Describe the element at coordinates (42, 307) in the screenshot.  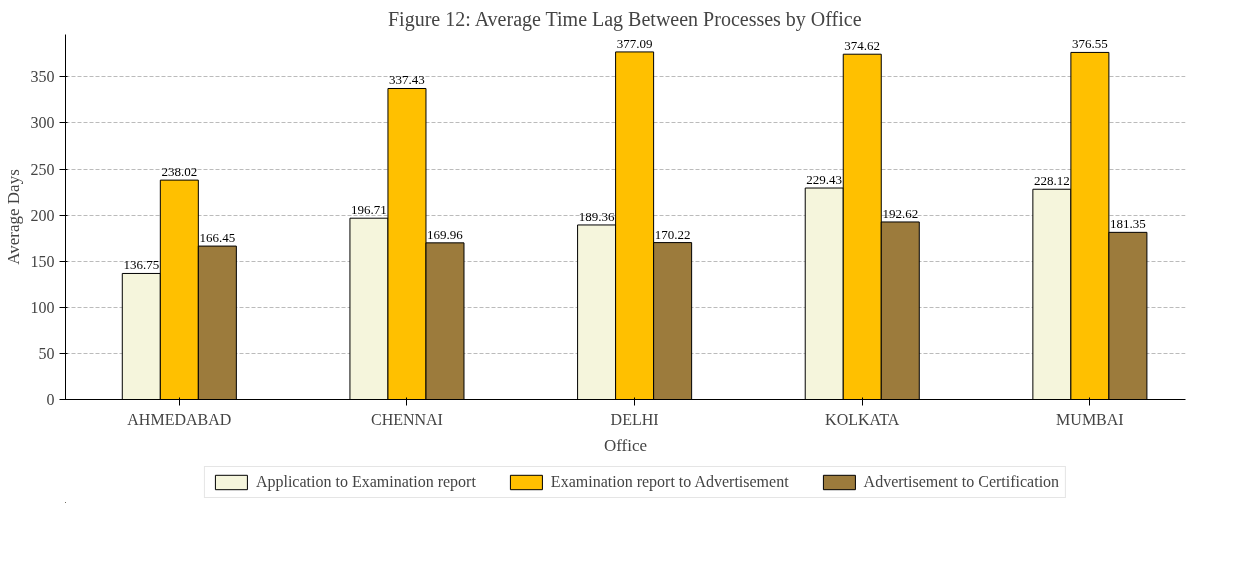
I see `y-tick-label: 100` at that location.